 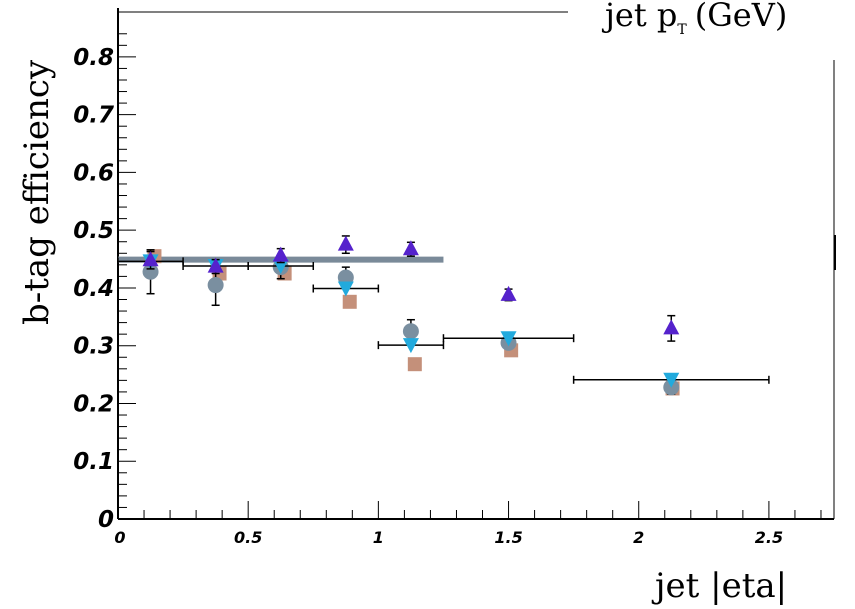 What do you see at coordinates (411, 288) in the screenshot?
I see `series-triangle-up` at bounding box center [411, 288].